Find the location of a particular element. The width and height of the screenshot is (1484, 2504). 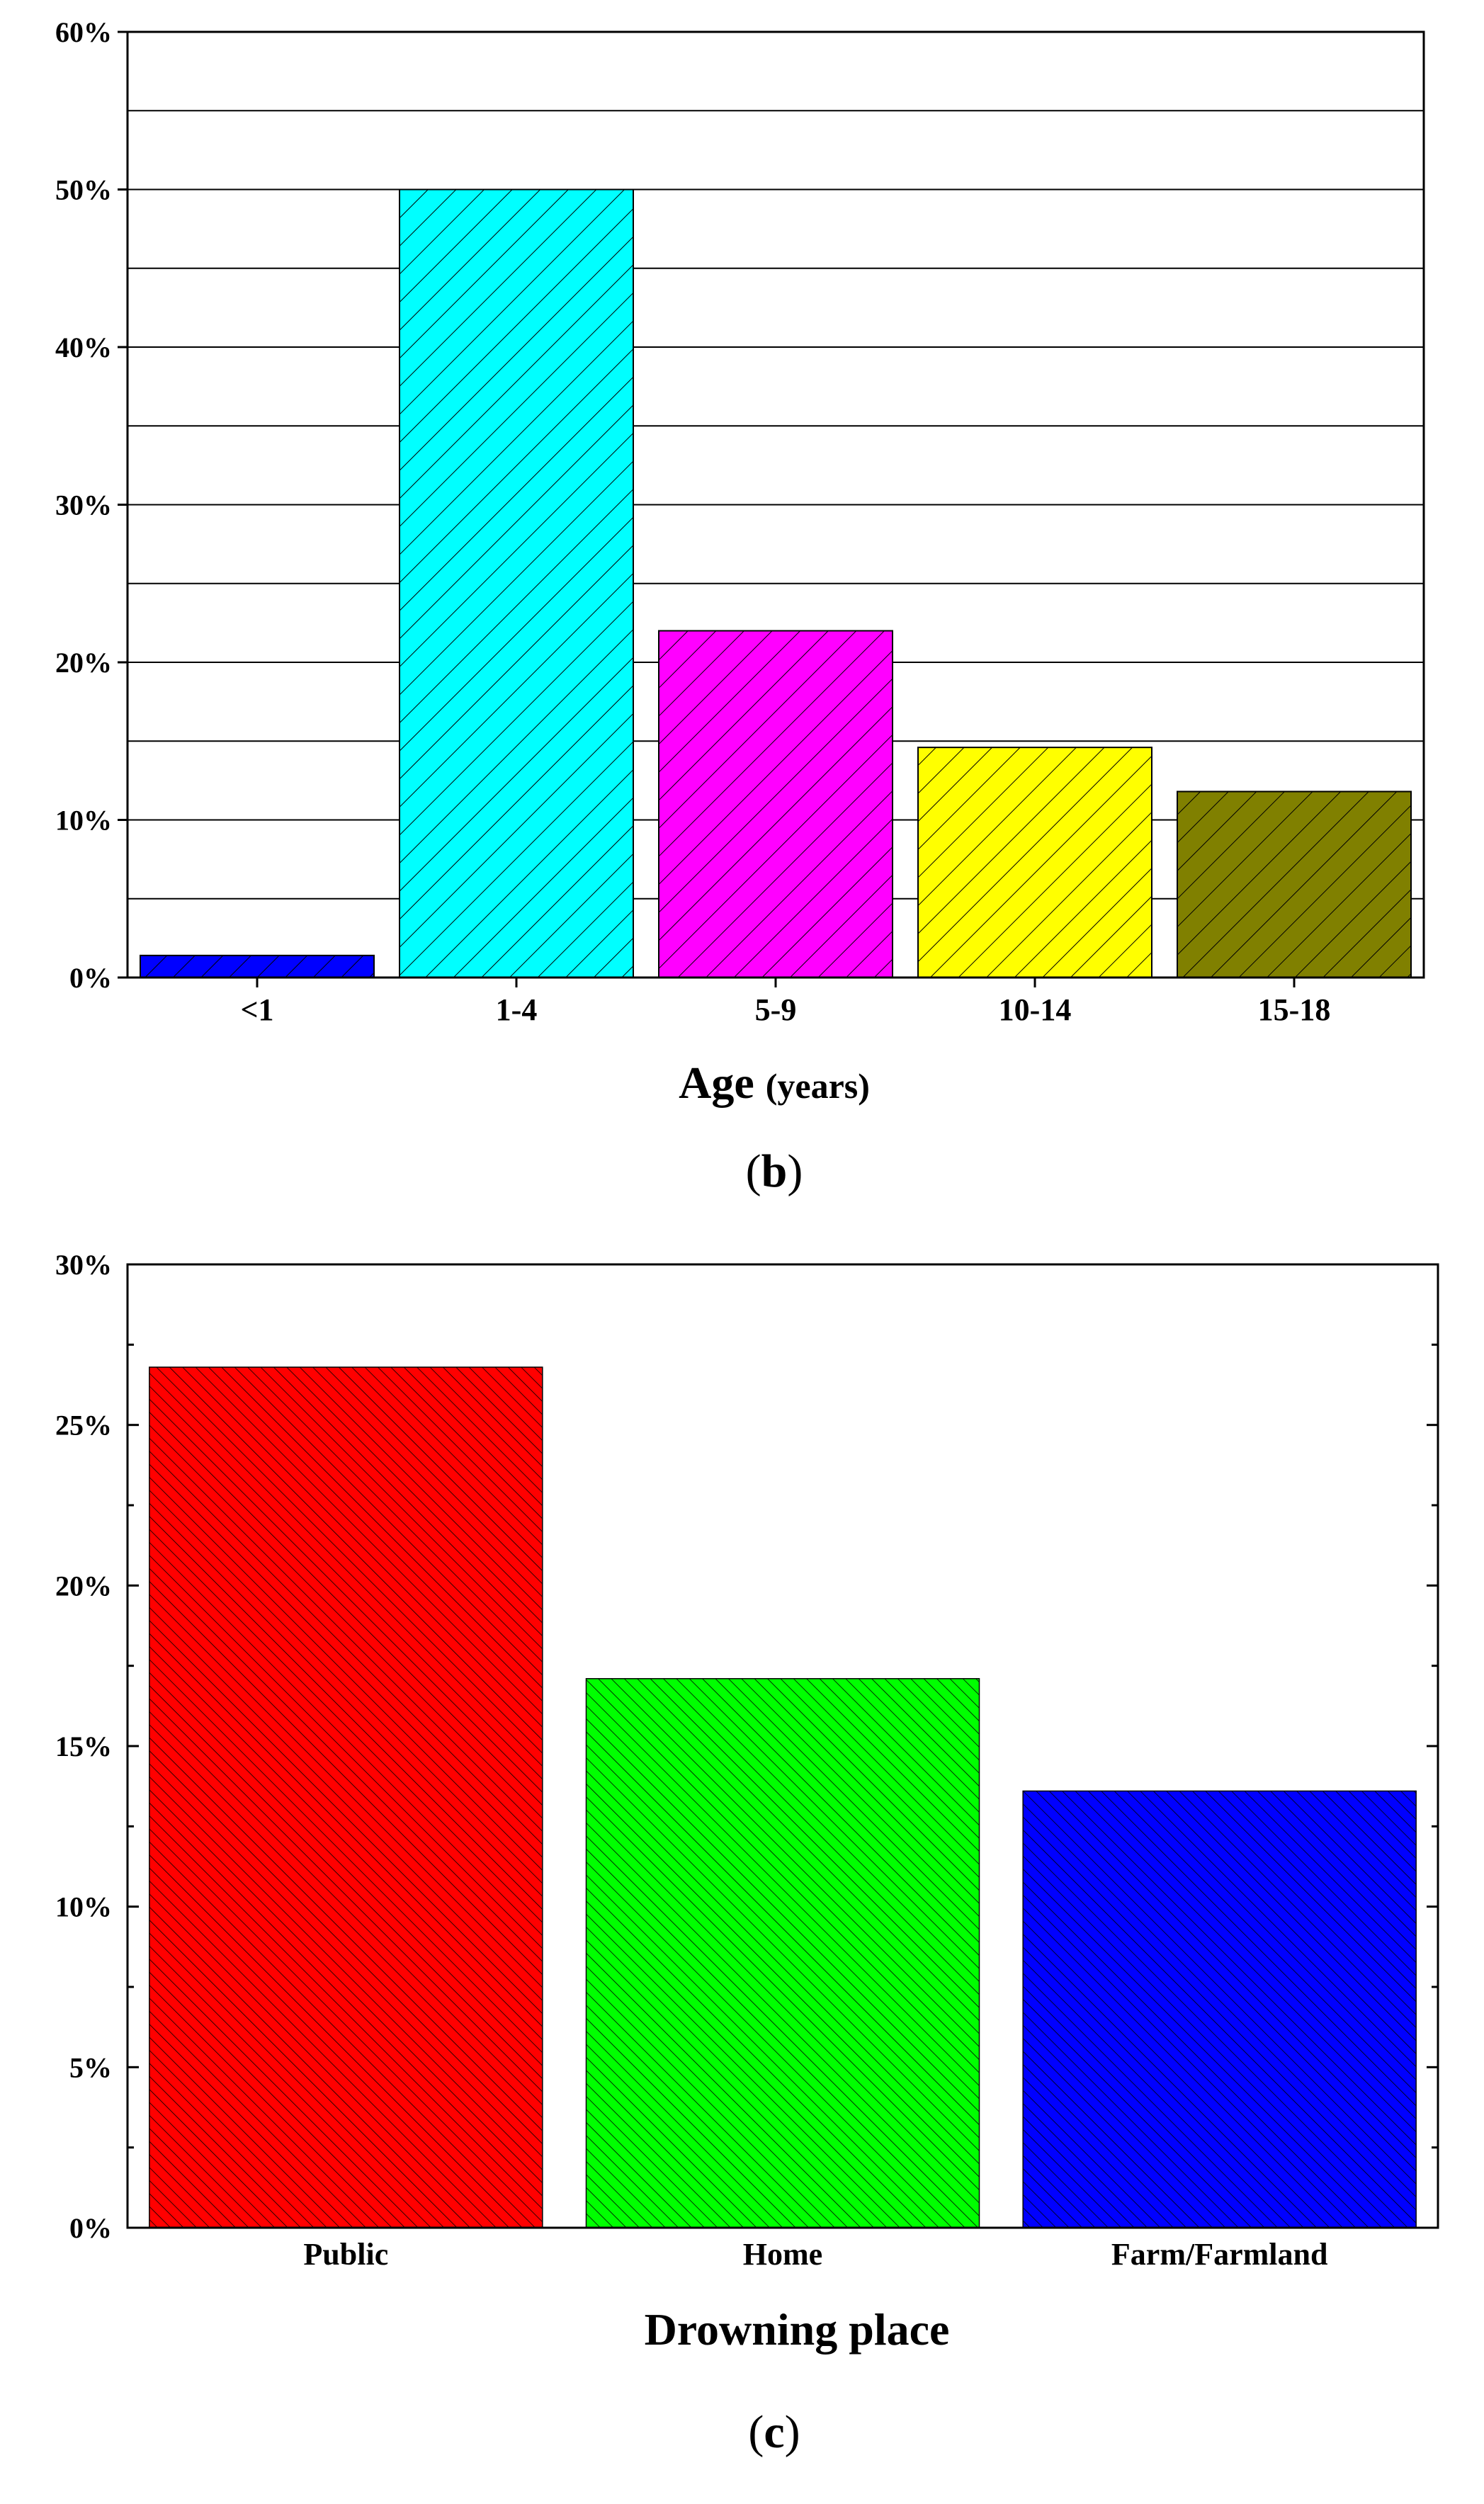

age-y-tick-label: 10% is located at coordinates (83, 821).